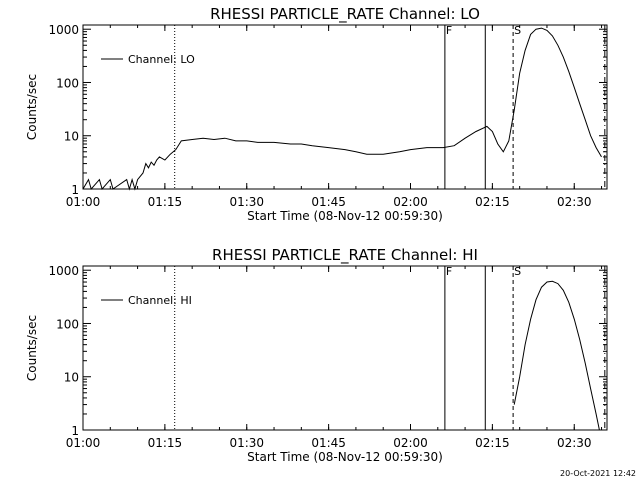 Image resolution: width=640 pixels, height=480 pixels. Describe the element at coordinates (345, 255) in the screenshot. I see `chart-title: RHESSI PARTICLE_RATE Channel: HI` at that location.